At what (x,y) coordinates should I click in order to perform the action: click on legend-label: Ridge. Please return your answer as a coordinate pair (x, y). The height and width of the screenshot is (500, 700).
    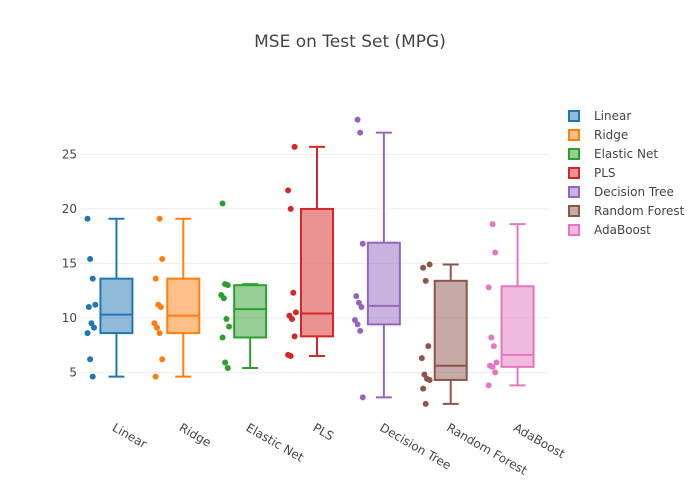
    Looking at the image, I should click on (611, 134).